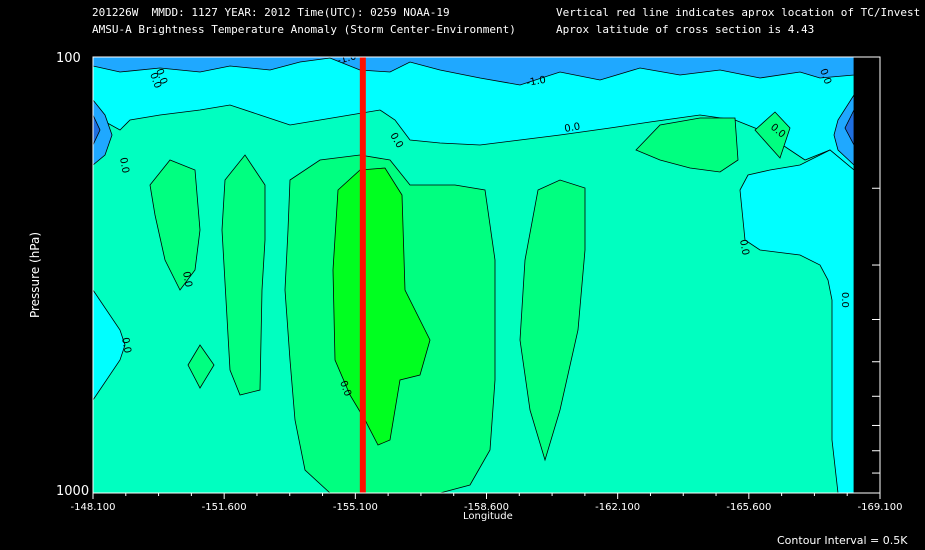  What do you see at coordinates (880, 507) in the screenshot?
I see `x-tick-label: -169.100` at bounding box center [880, 507].